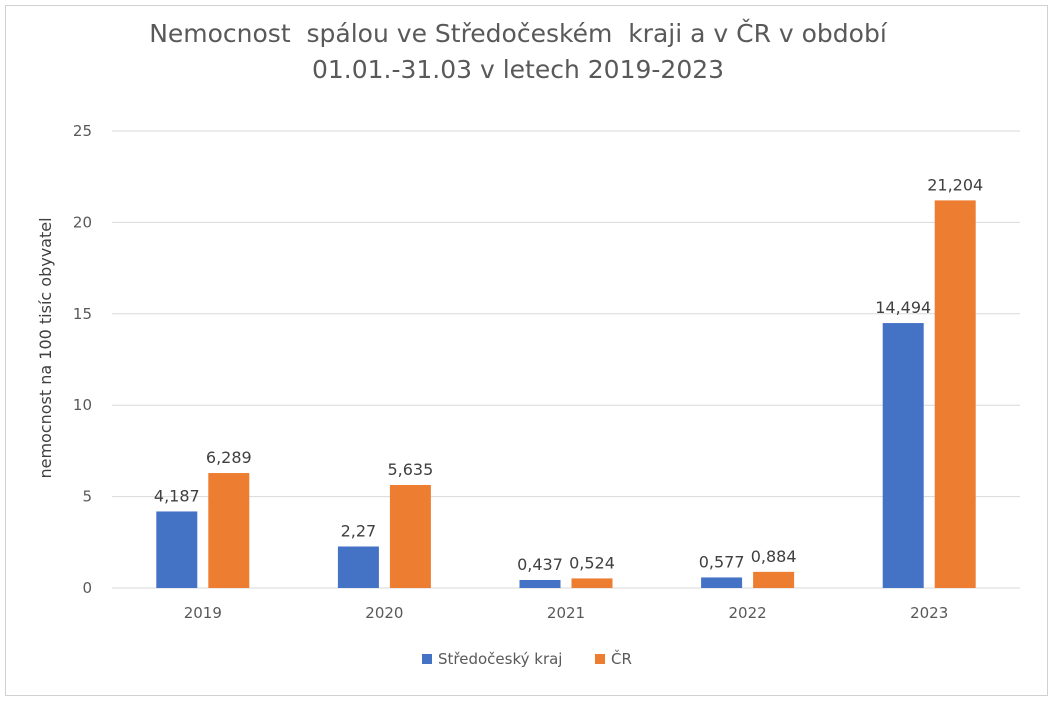 This screenshot has height=702, width=1053. Describe the element at coordinates (359, 531) in the screenshot. I see `data-label: 2,27` at that location.